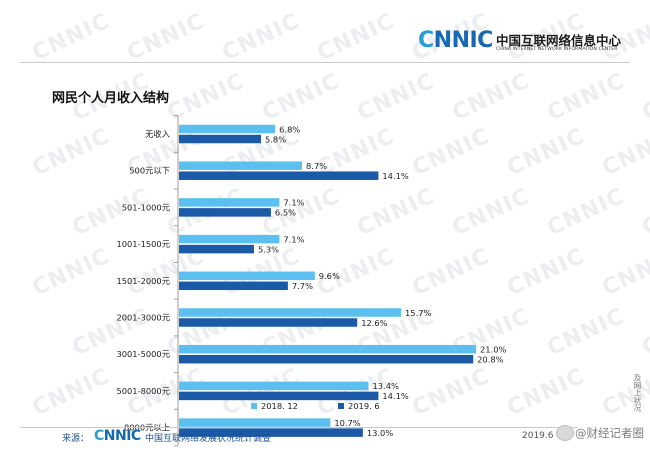  I want to click on data-label: 7.7%, so click(302, 286).